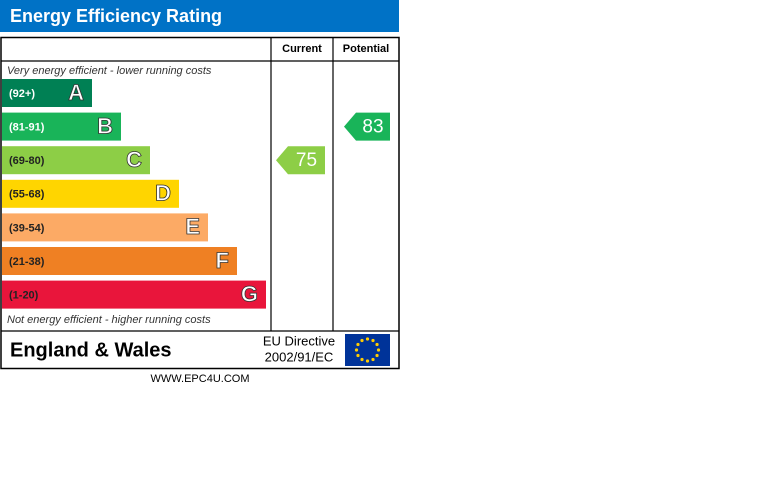 This screenshot has height=499, width=772. What do you see at coordinates (366, 49) in the screenshot?
I see `column-header: Potential` at bounding box center [366, 49].